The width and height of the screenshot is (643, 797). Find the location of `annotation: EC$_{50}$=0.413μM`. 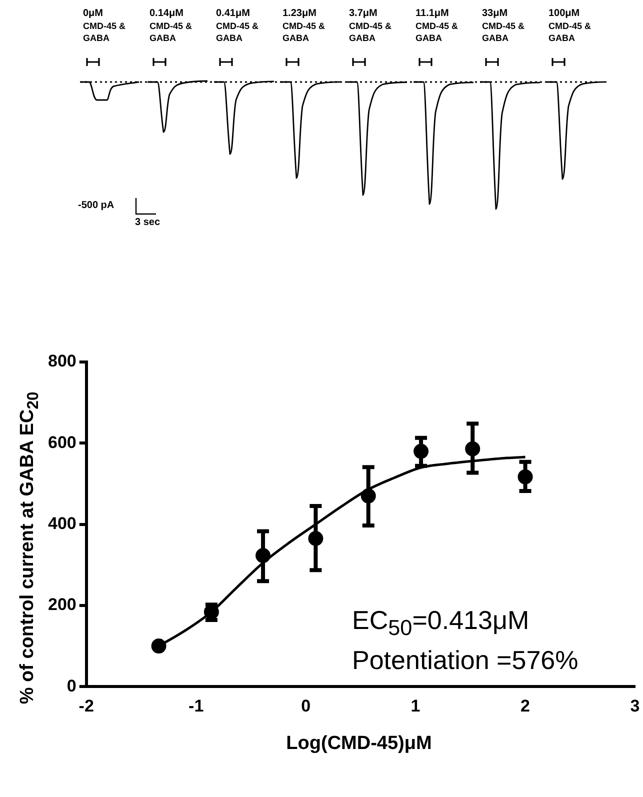

annotation: EC$_{50}$=0.413μM is located at coordinates (441, 623).